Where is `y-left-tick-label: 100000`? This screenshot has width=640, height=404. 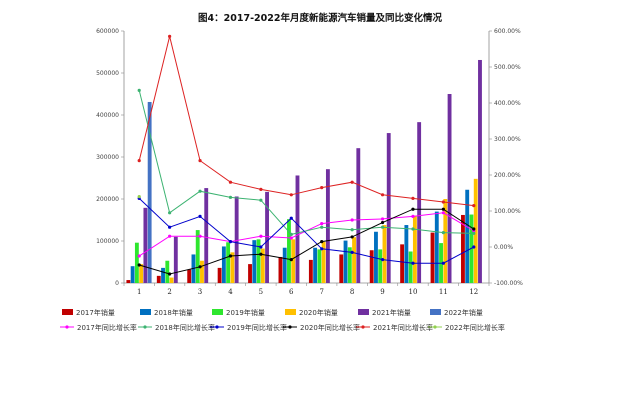 y-left-tick-label: 100000 is located at coordinates (107, 241).